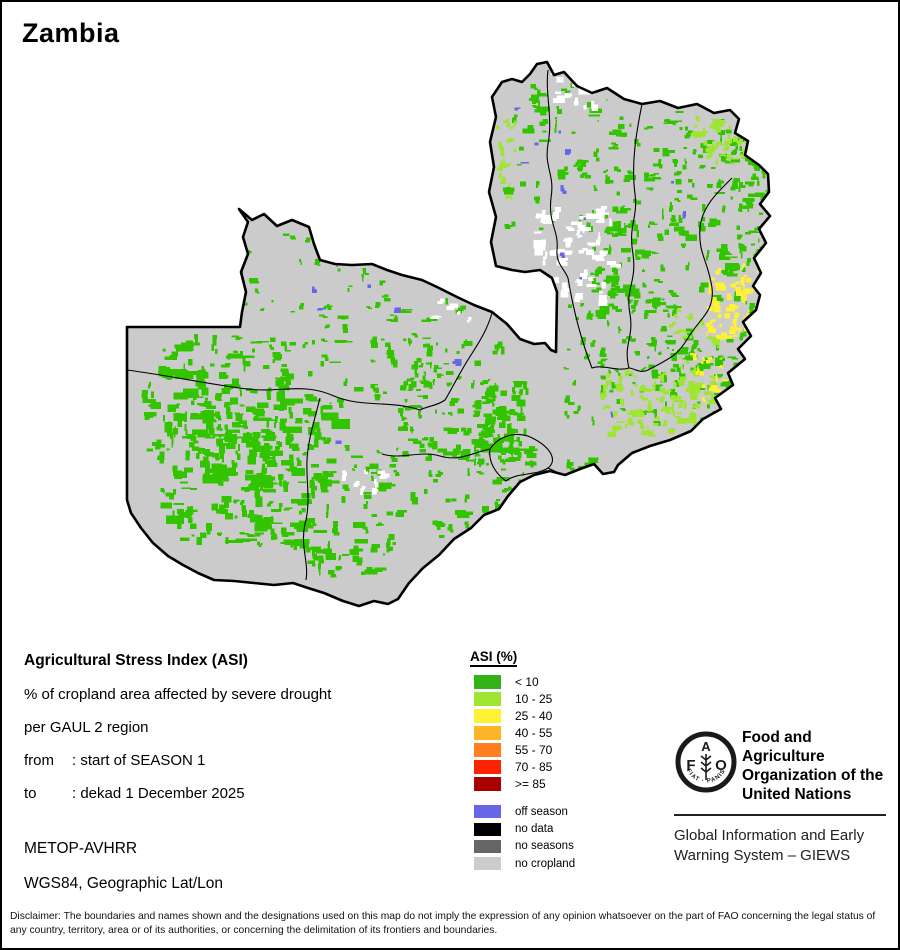 The height and width of the screenshot is (950, 900). Describe the element at coordinates (570, 681) in the screenshot. I see `legend-row: < 10` at that location.